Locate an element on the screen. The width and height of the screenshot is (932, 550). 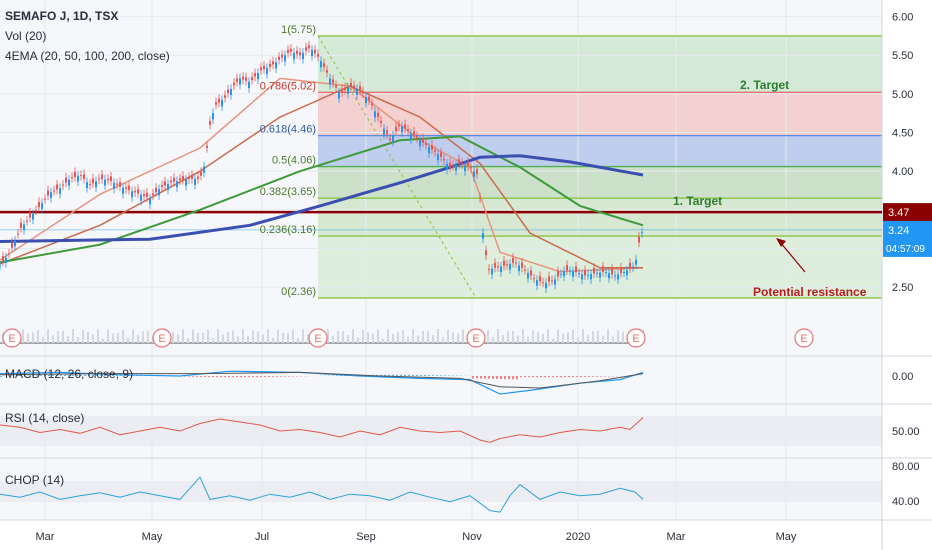
ema-indicator-title: 4EMA (20, 50, 100, 200, close) is located at coordinates (87, 56).